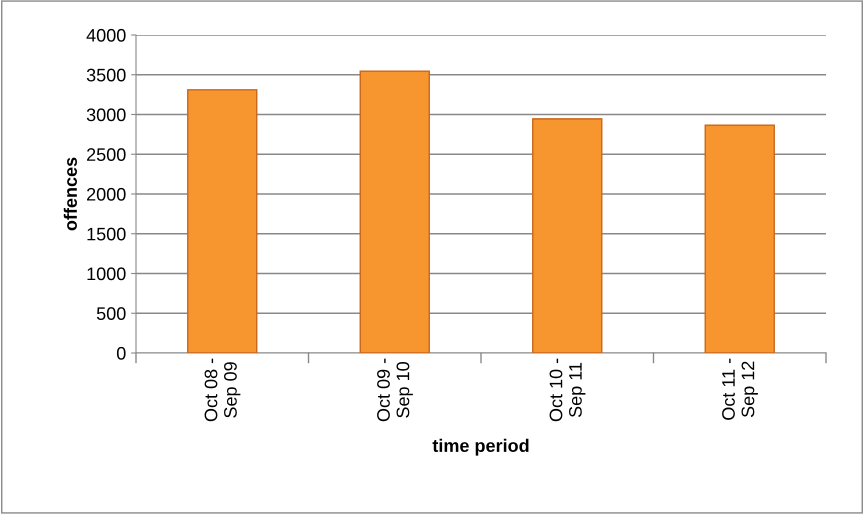  I want to click on x-tick-label: Oct 09 - Sep 10, so click(395, 390).